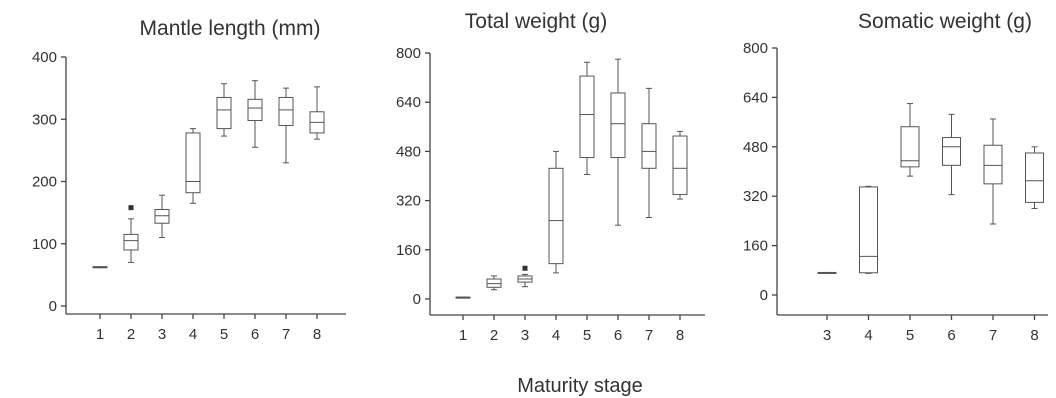 This screenshot has width=1056, height=398. I want to click on y-tick-label: 100, so click(44, 244).